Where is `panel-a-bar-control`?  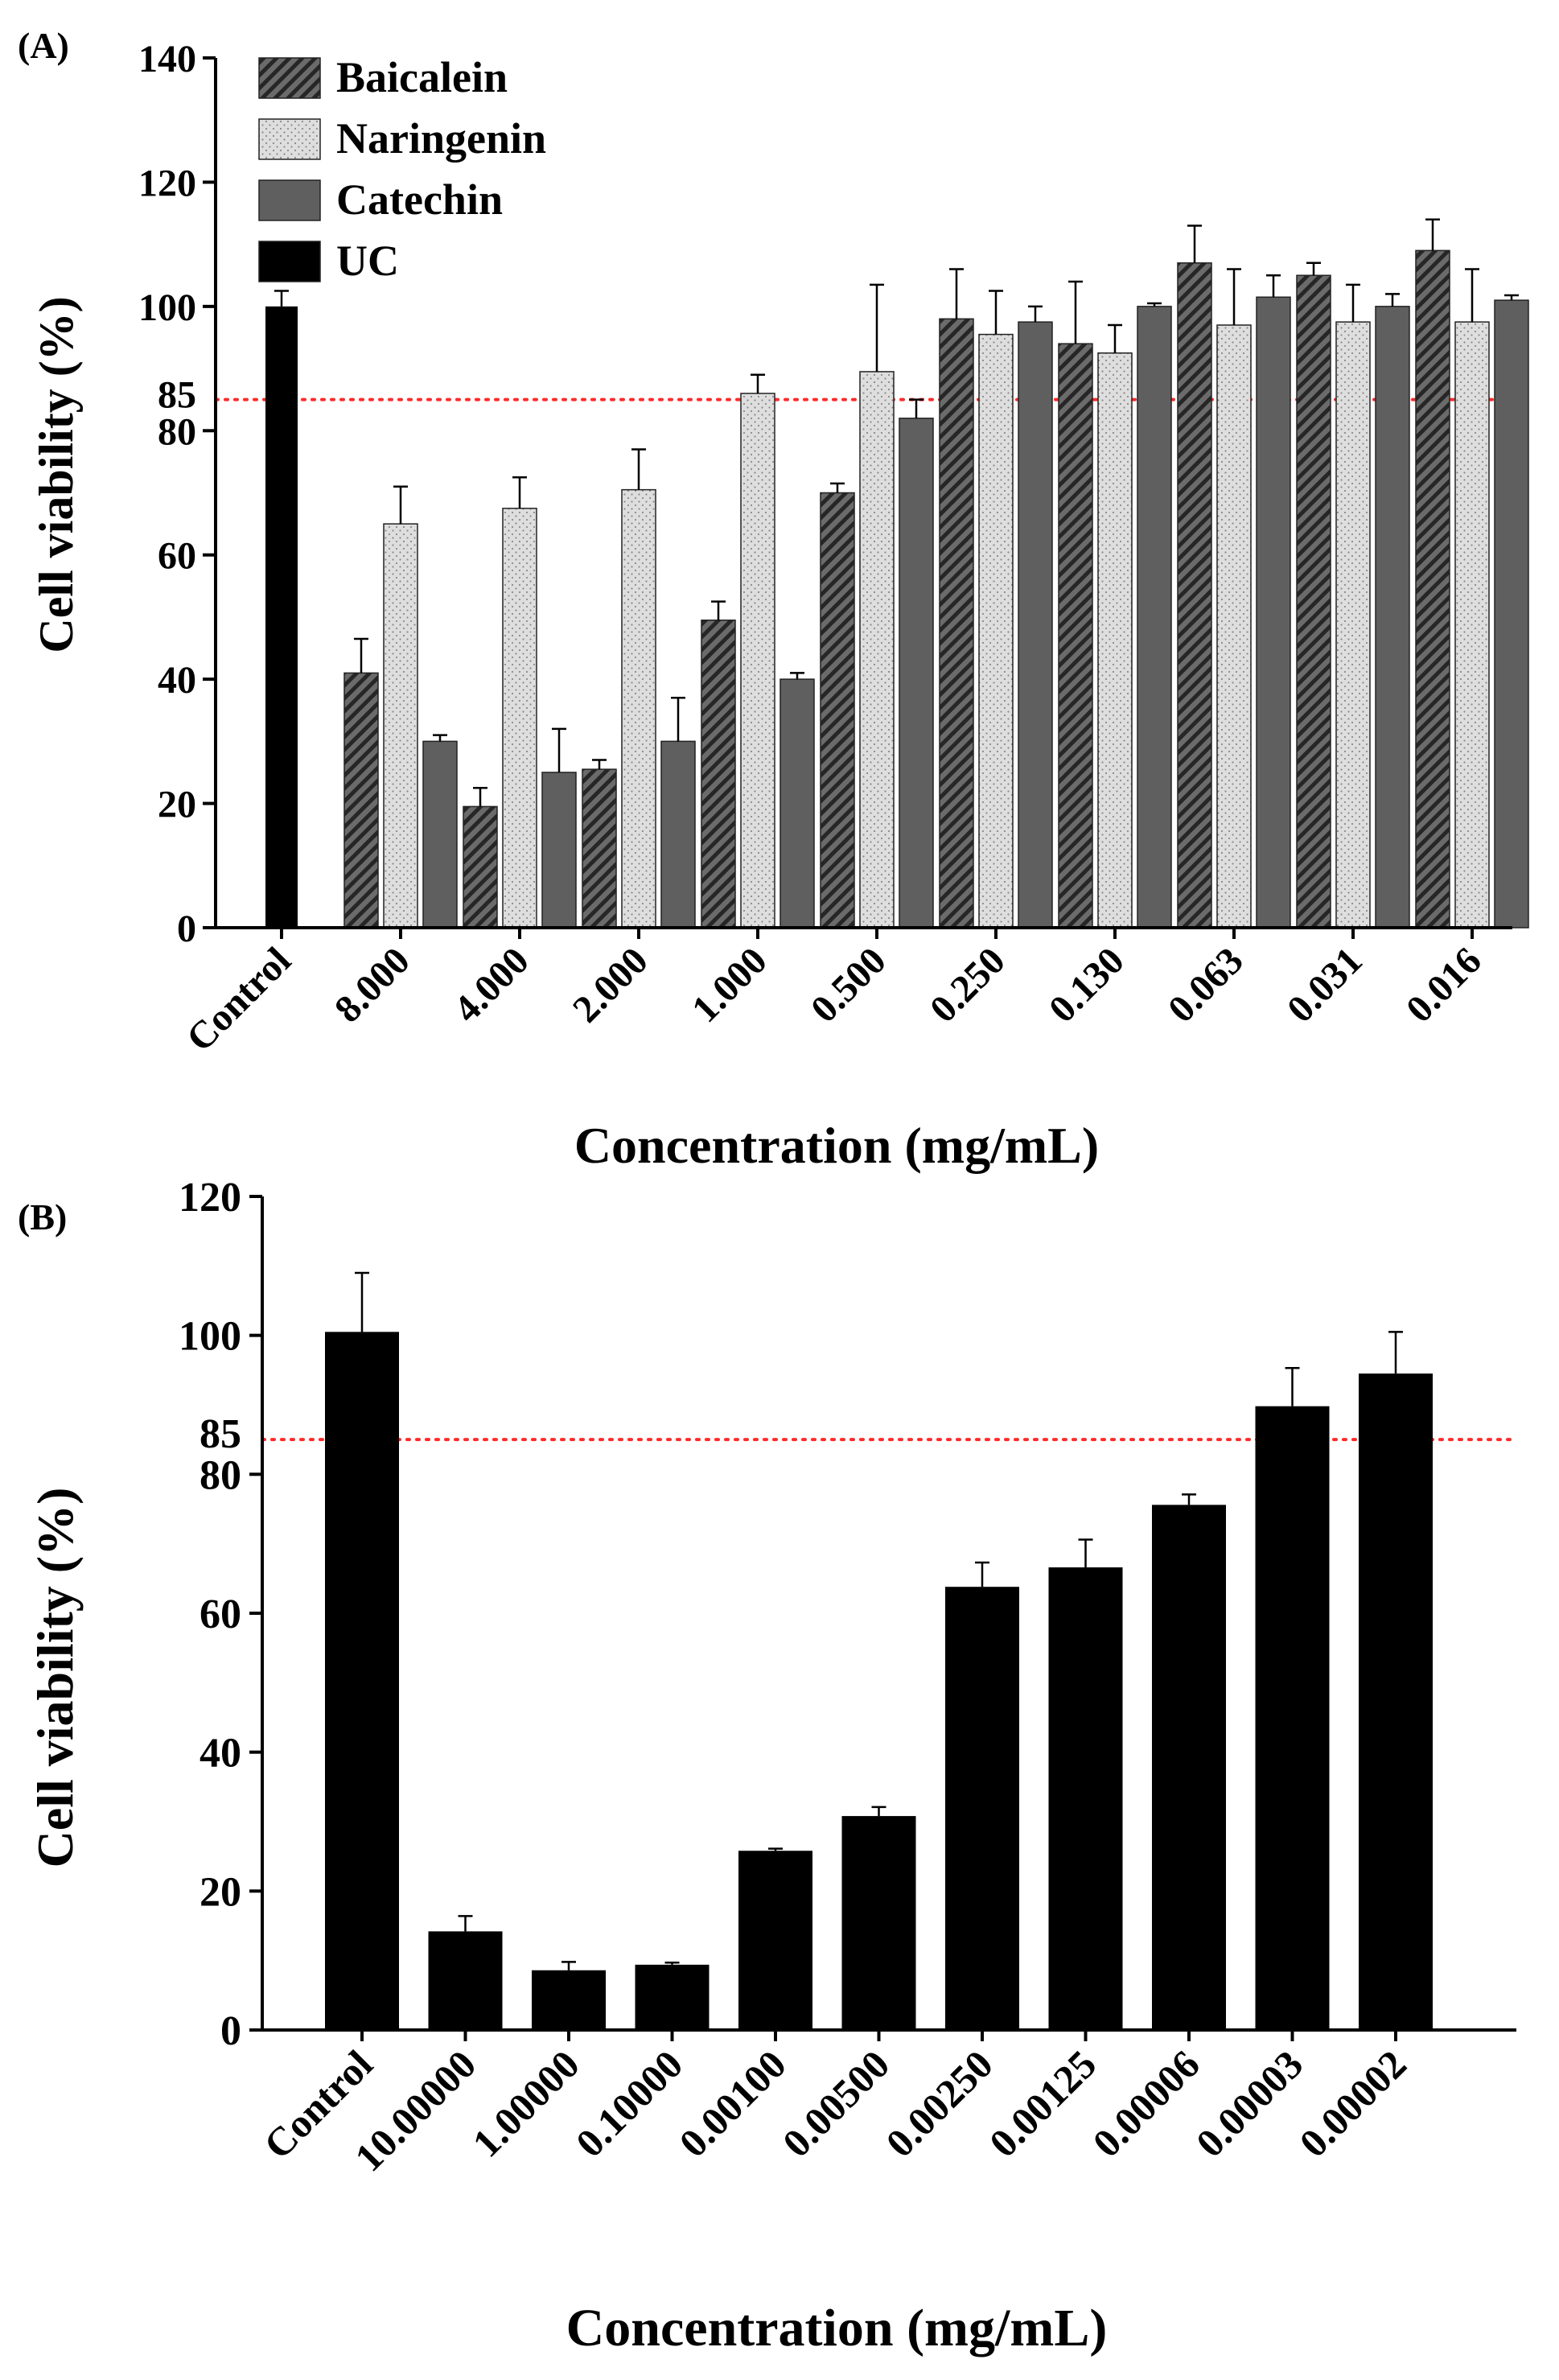
panel-a-bar-control is located at coordinates (281, 617).